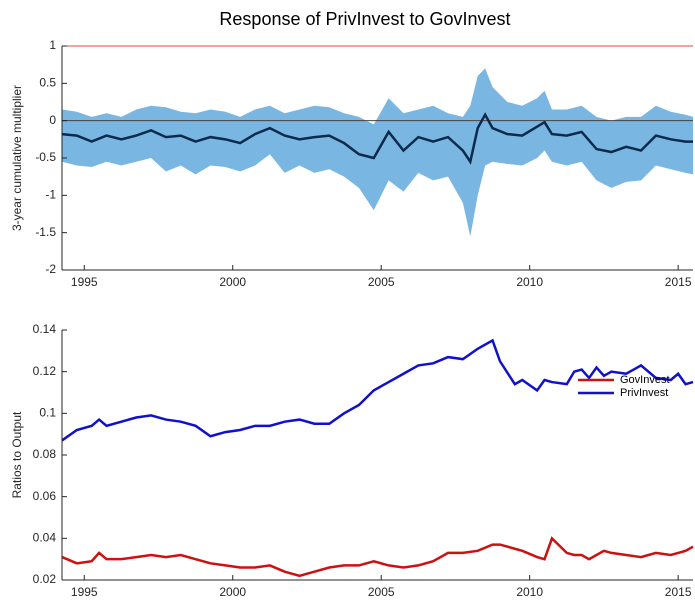 The width and height of the screenshot is (695, 604). I want to click on y-tick-label: 0.04, so click(45, 538).